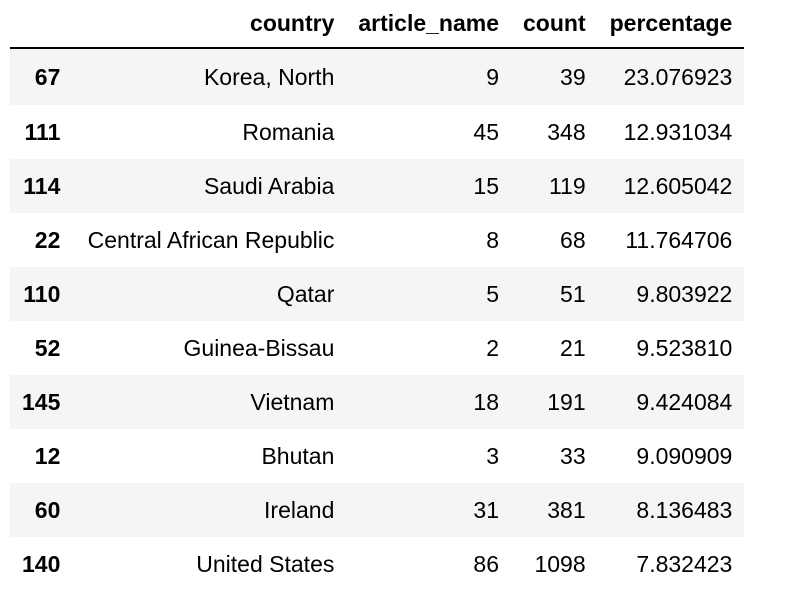  What do you see at coordinates (429, 24) in the screenshot?
I see `header-article-name: article_name` at bounding box center [429, 24].